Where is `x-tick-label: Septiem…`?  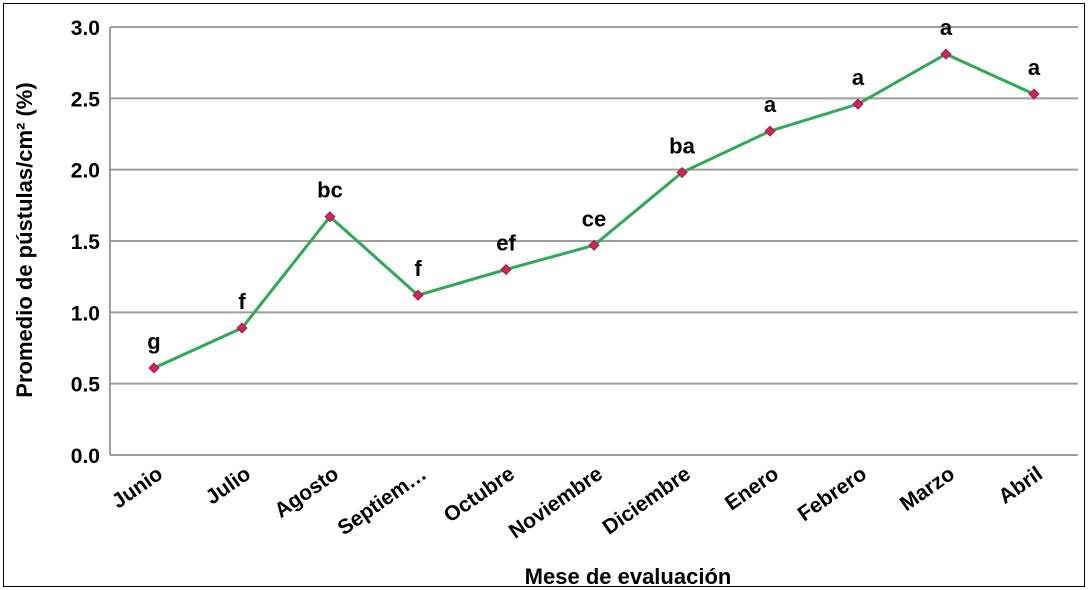
x-tick-label: Septiem… is located at coordinates (382, 501).